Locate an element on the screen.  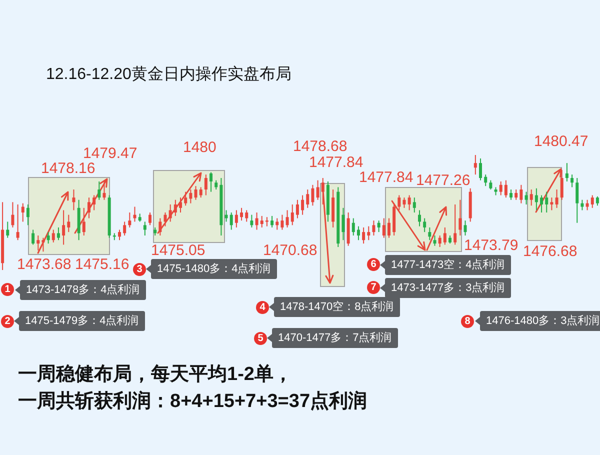
annotation: 1475.05 is located at coordinates (178, 250).